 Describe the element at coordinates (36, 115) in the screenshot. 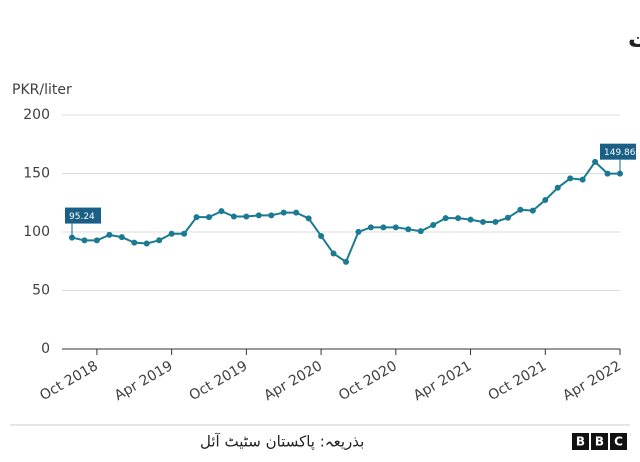

I see `y-tick-label: 200` at that location.